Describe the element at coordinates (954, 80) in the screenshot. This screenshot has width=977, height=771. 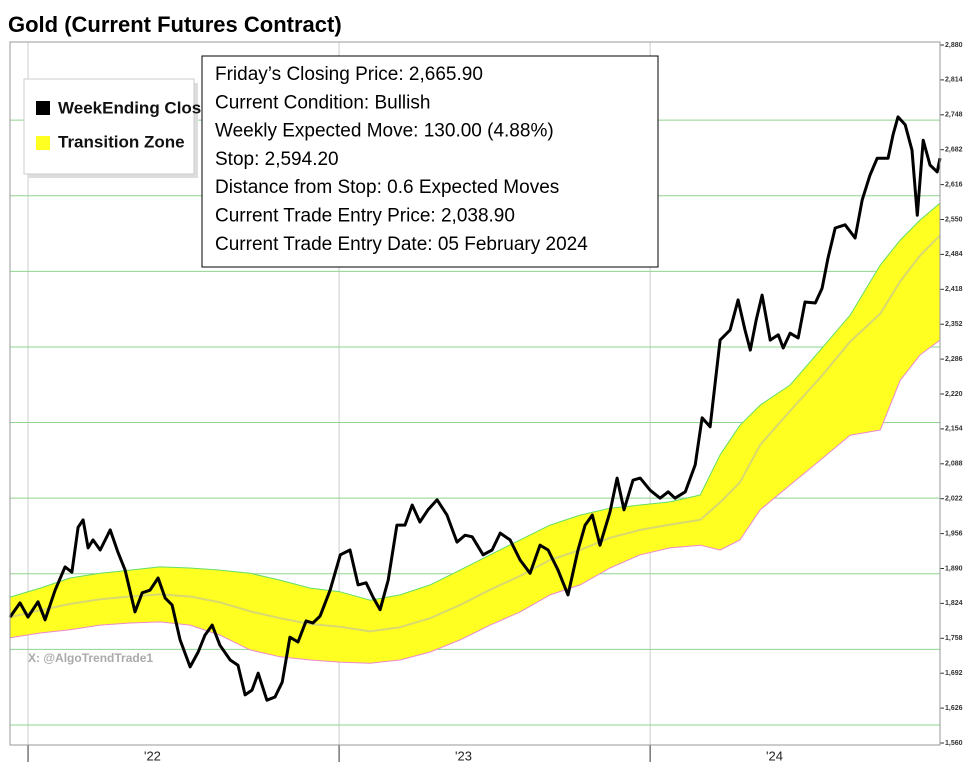
I see `y-tick-label: 2,814` at that location.